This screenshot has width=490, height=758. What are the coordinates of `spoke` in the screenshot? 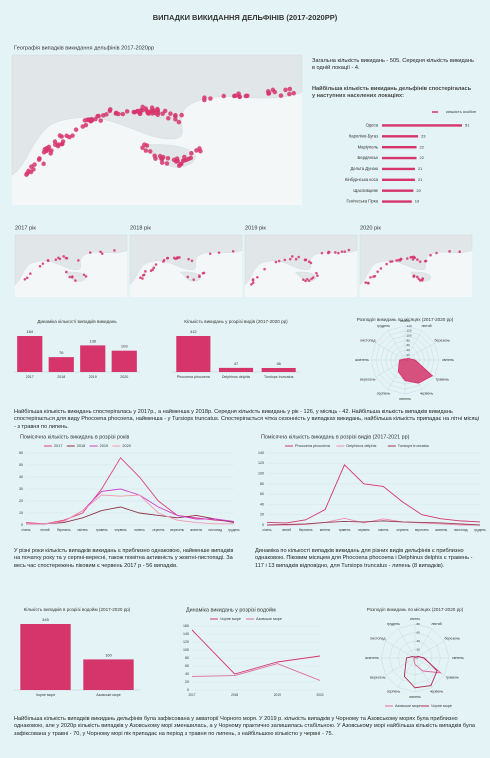 It's located at (406, 672).